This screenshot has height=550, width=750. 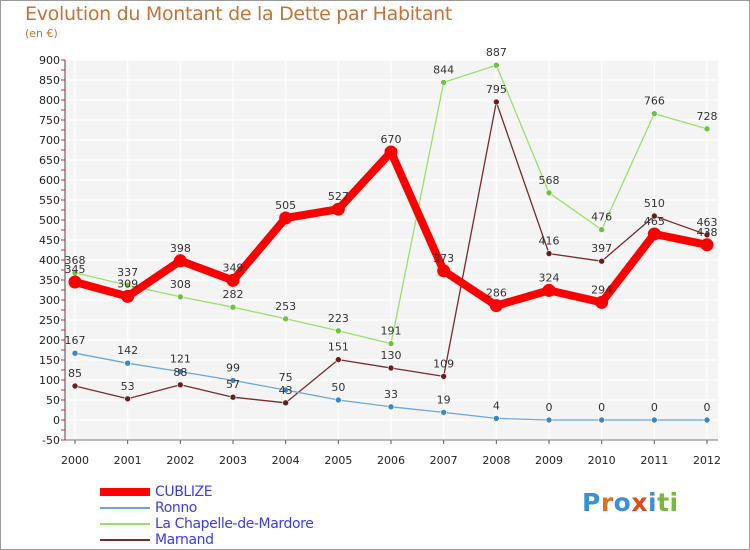 What do you see at coordinates (56, 420) in the screenshot?
I see `y-tick-label: 0` at bounding box center [56, 420].